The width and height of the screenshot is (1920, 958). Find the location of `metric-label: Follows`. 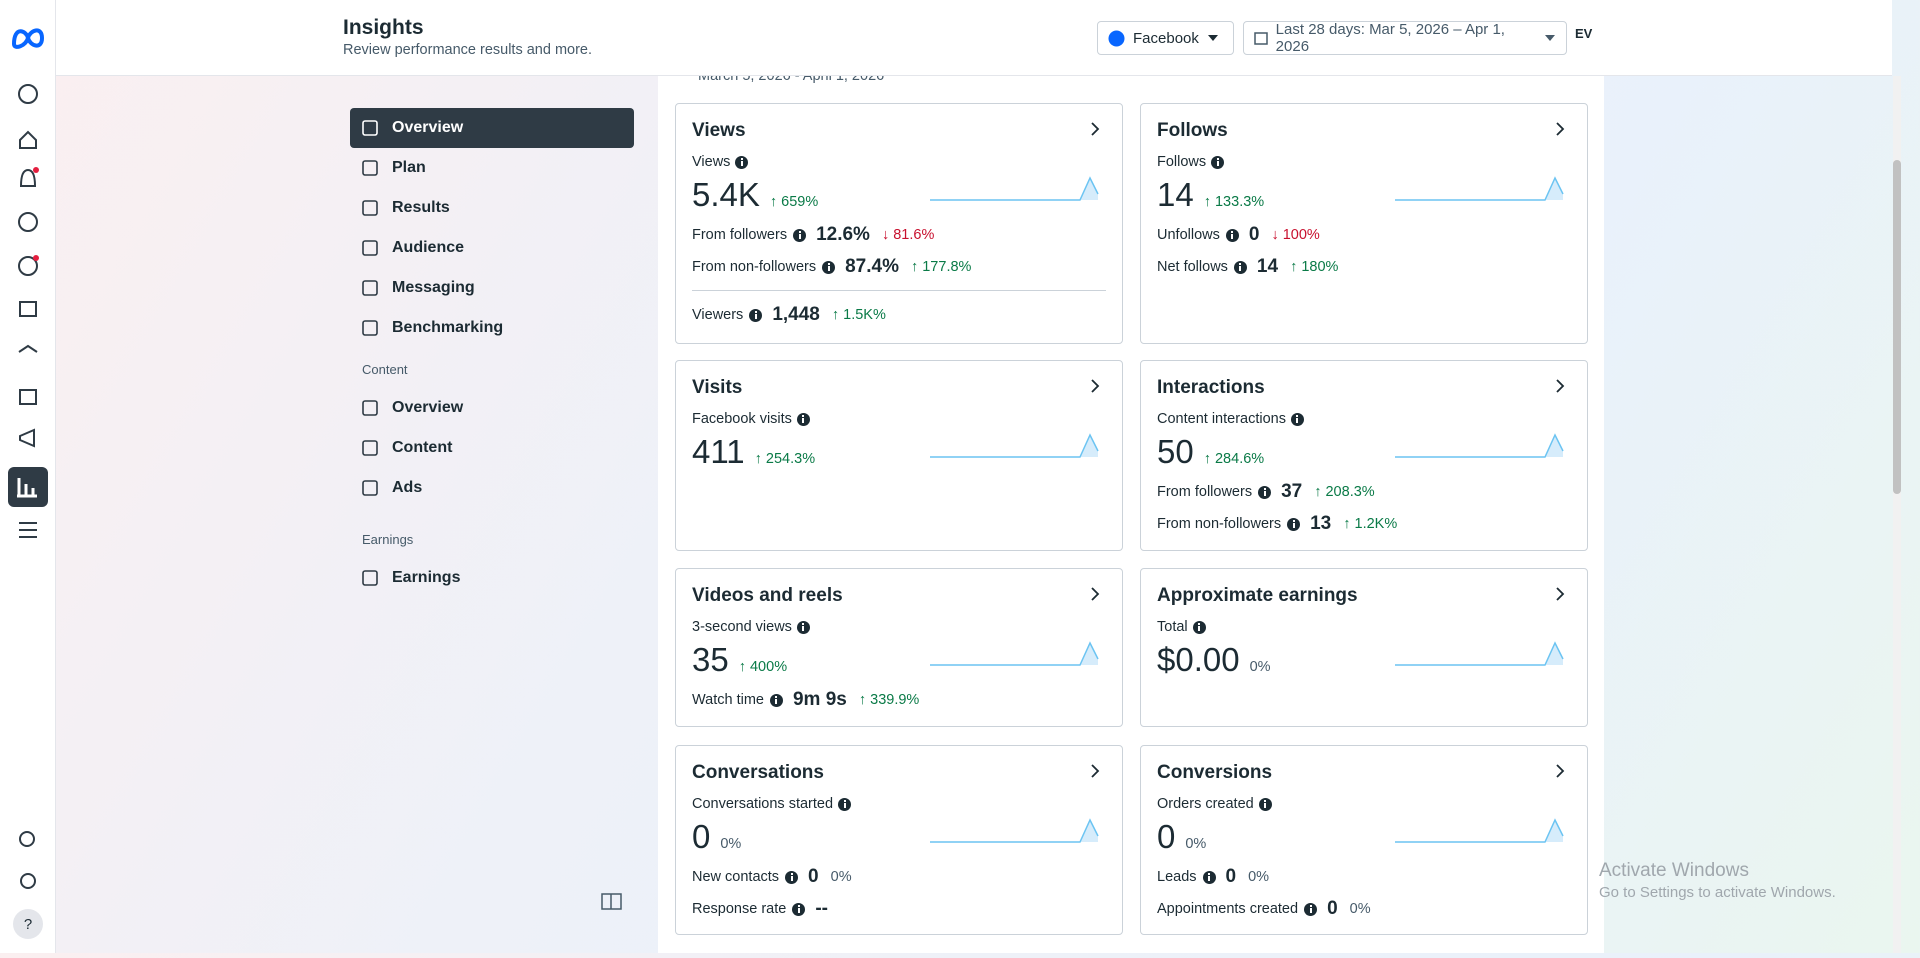

metric-label: Follows is located at coordinates (1191, 162).